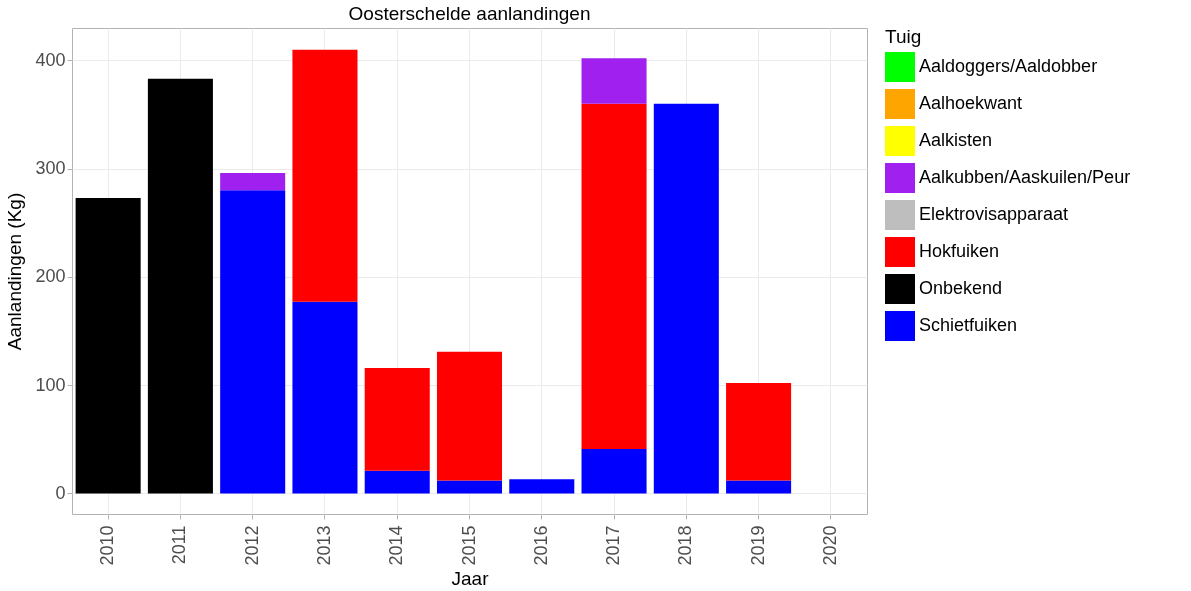 The height and width of the screenshot is (591, 1191). Describe the element at coordinates (961, 288) in the screenshot. I see `legend-label: Onbekend` at that location.